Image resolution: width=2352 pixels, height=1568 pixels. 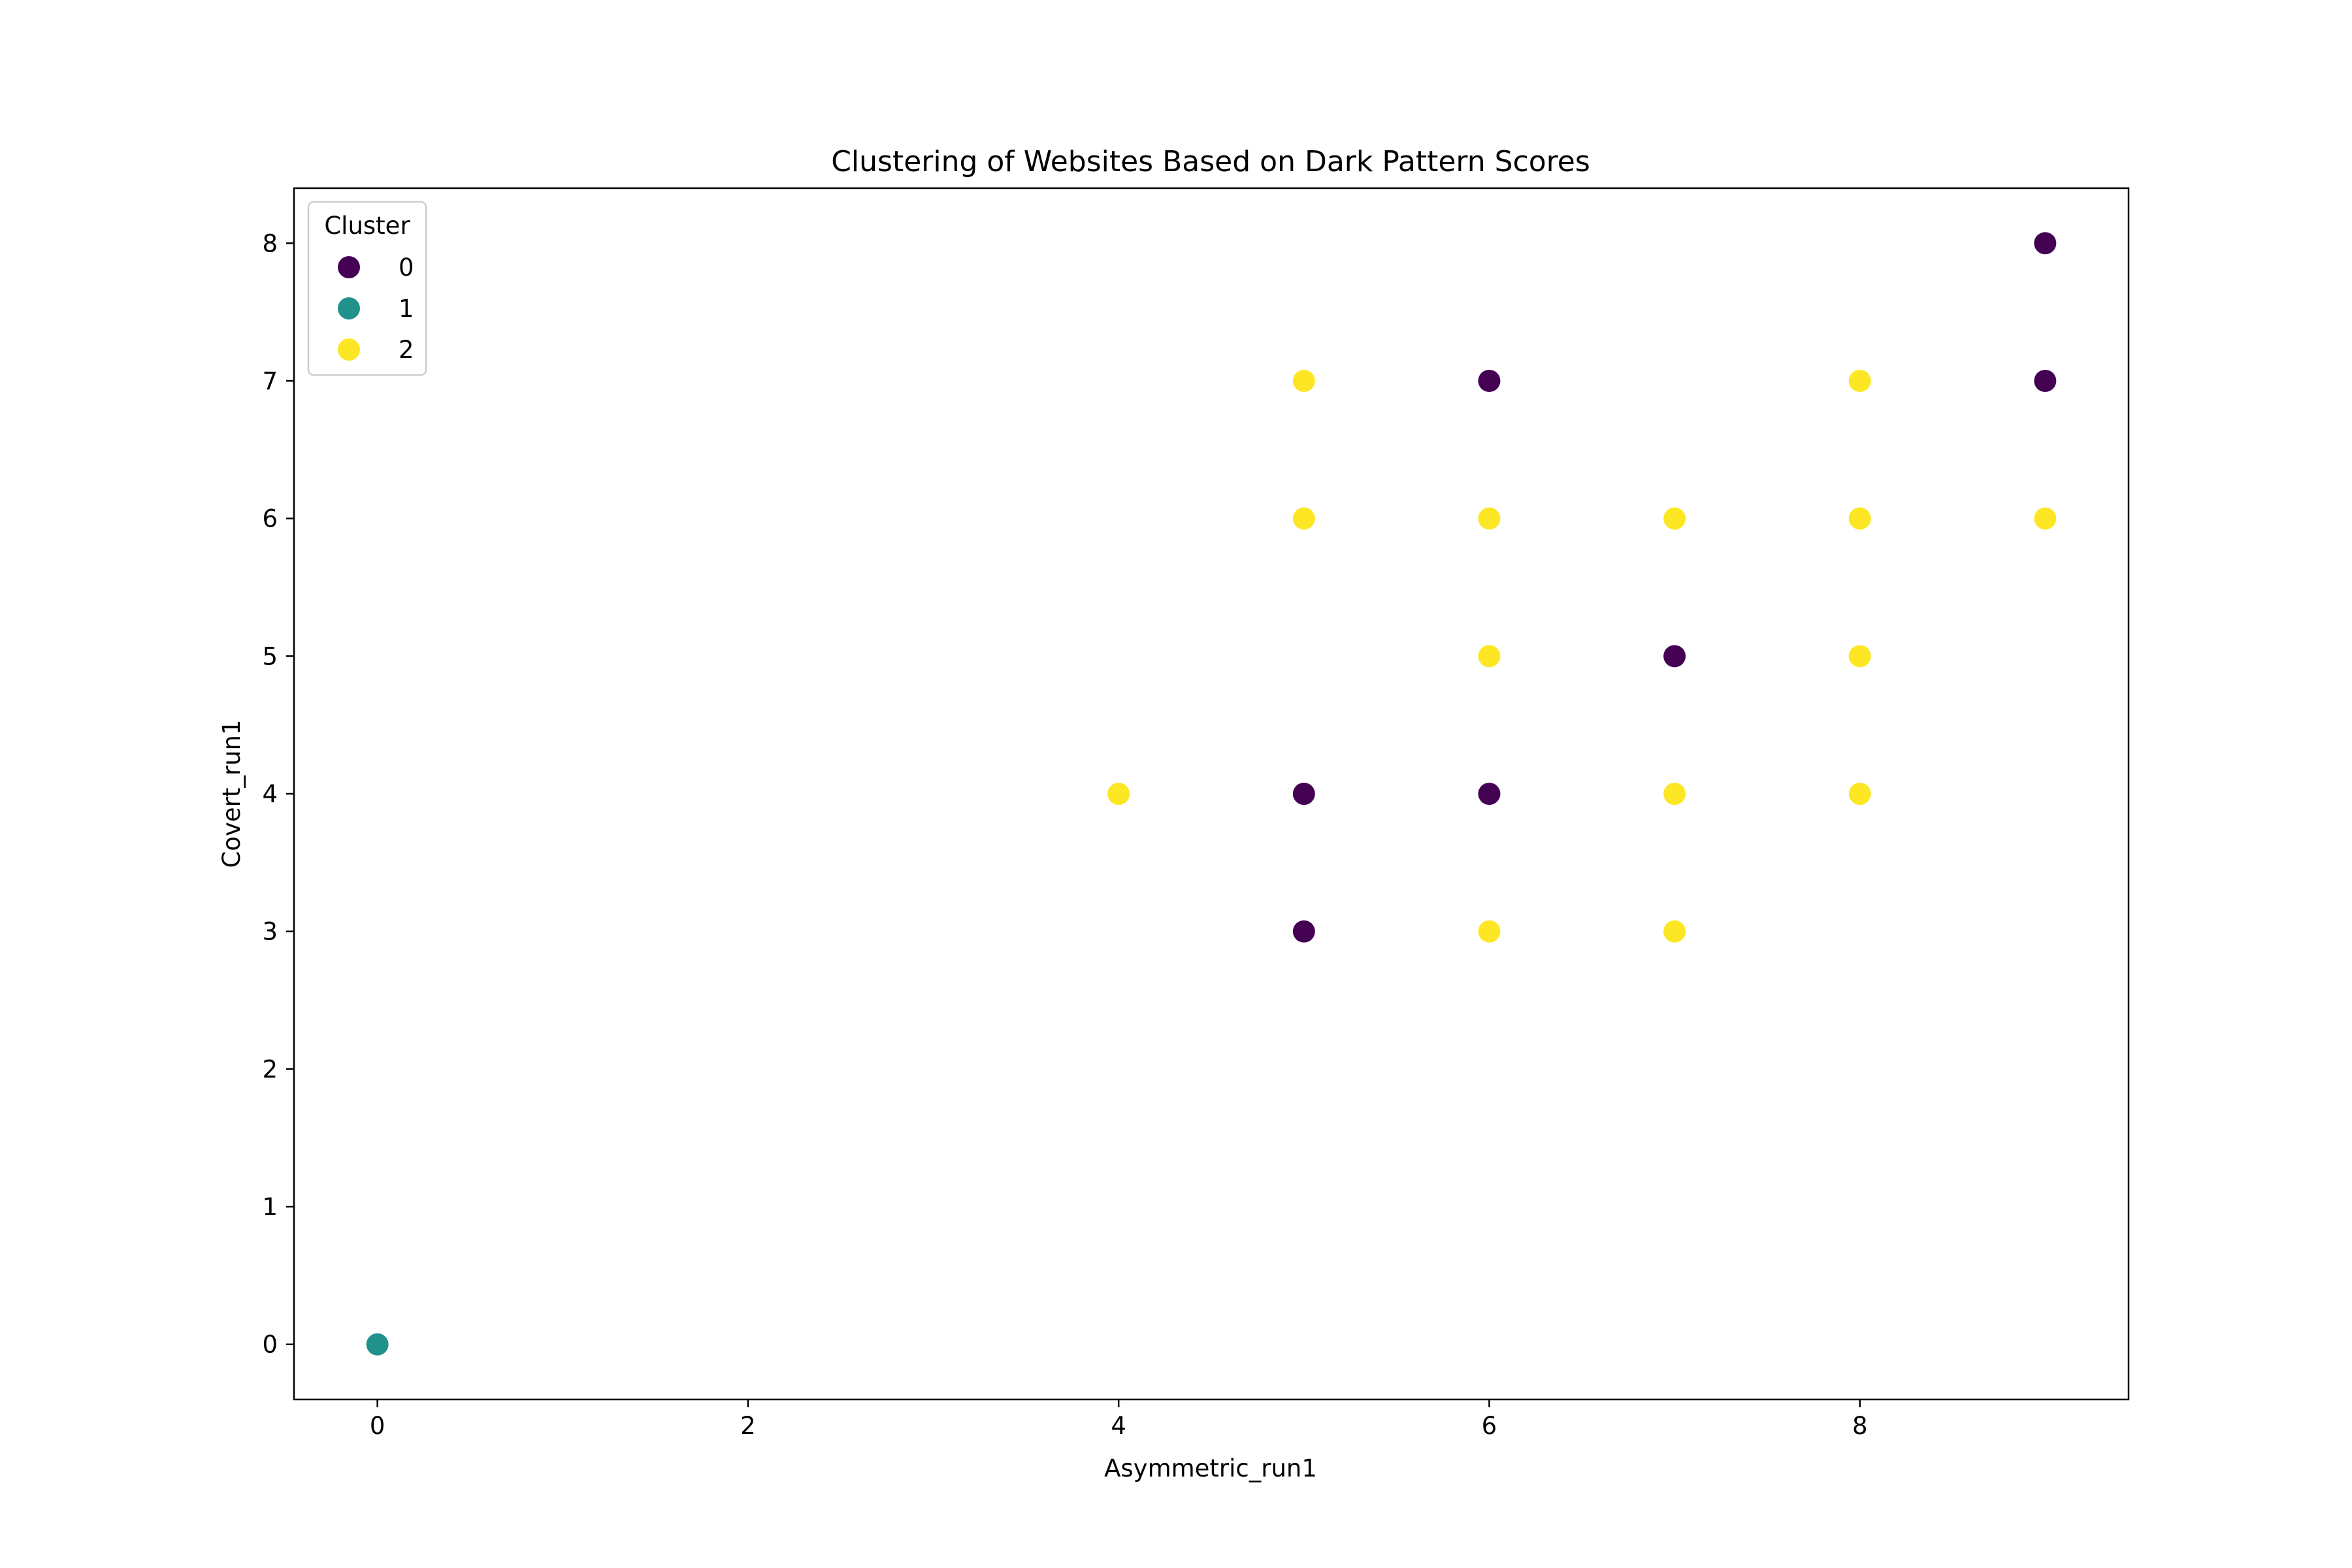 I want to click on legend-label-2: 2, so click(x=406, y=350).